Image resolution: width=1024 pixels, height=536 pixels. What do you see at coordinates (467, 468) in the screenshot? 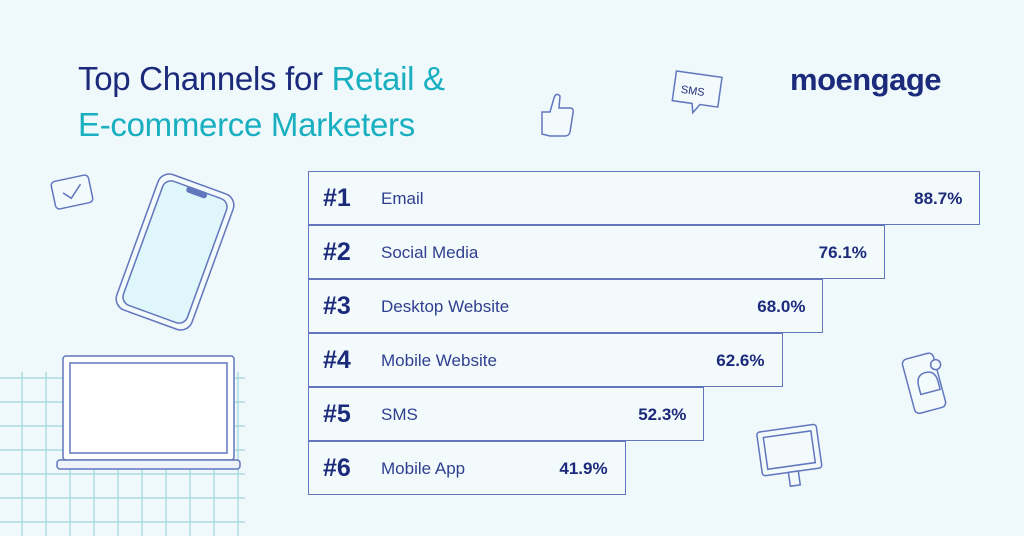
I see `bar-mobile-app: #6 Mobile App 41.9%` at bounding box center [467, 468].